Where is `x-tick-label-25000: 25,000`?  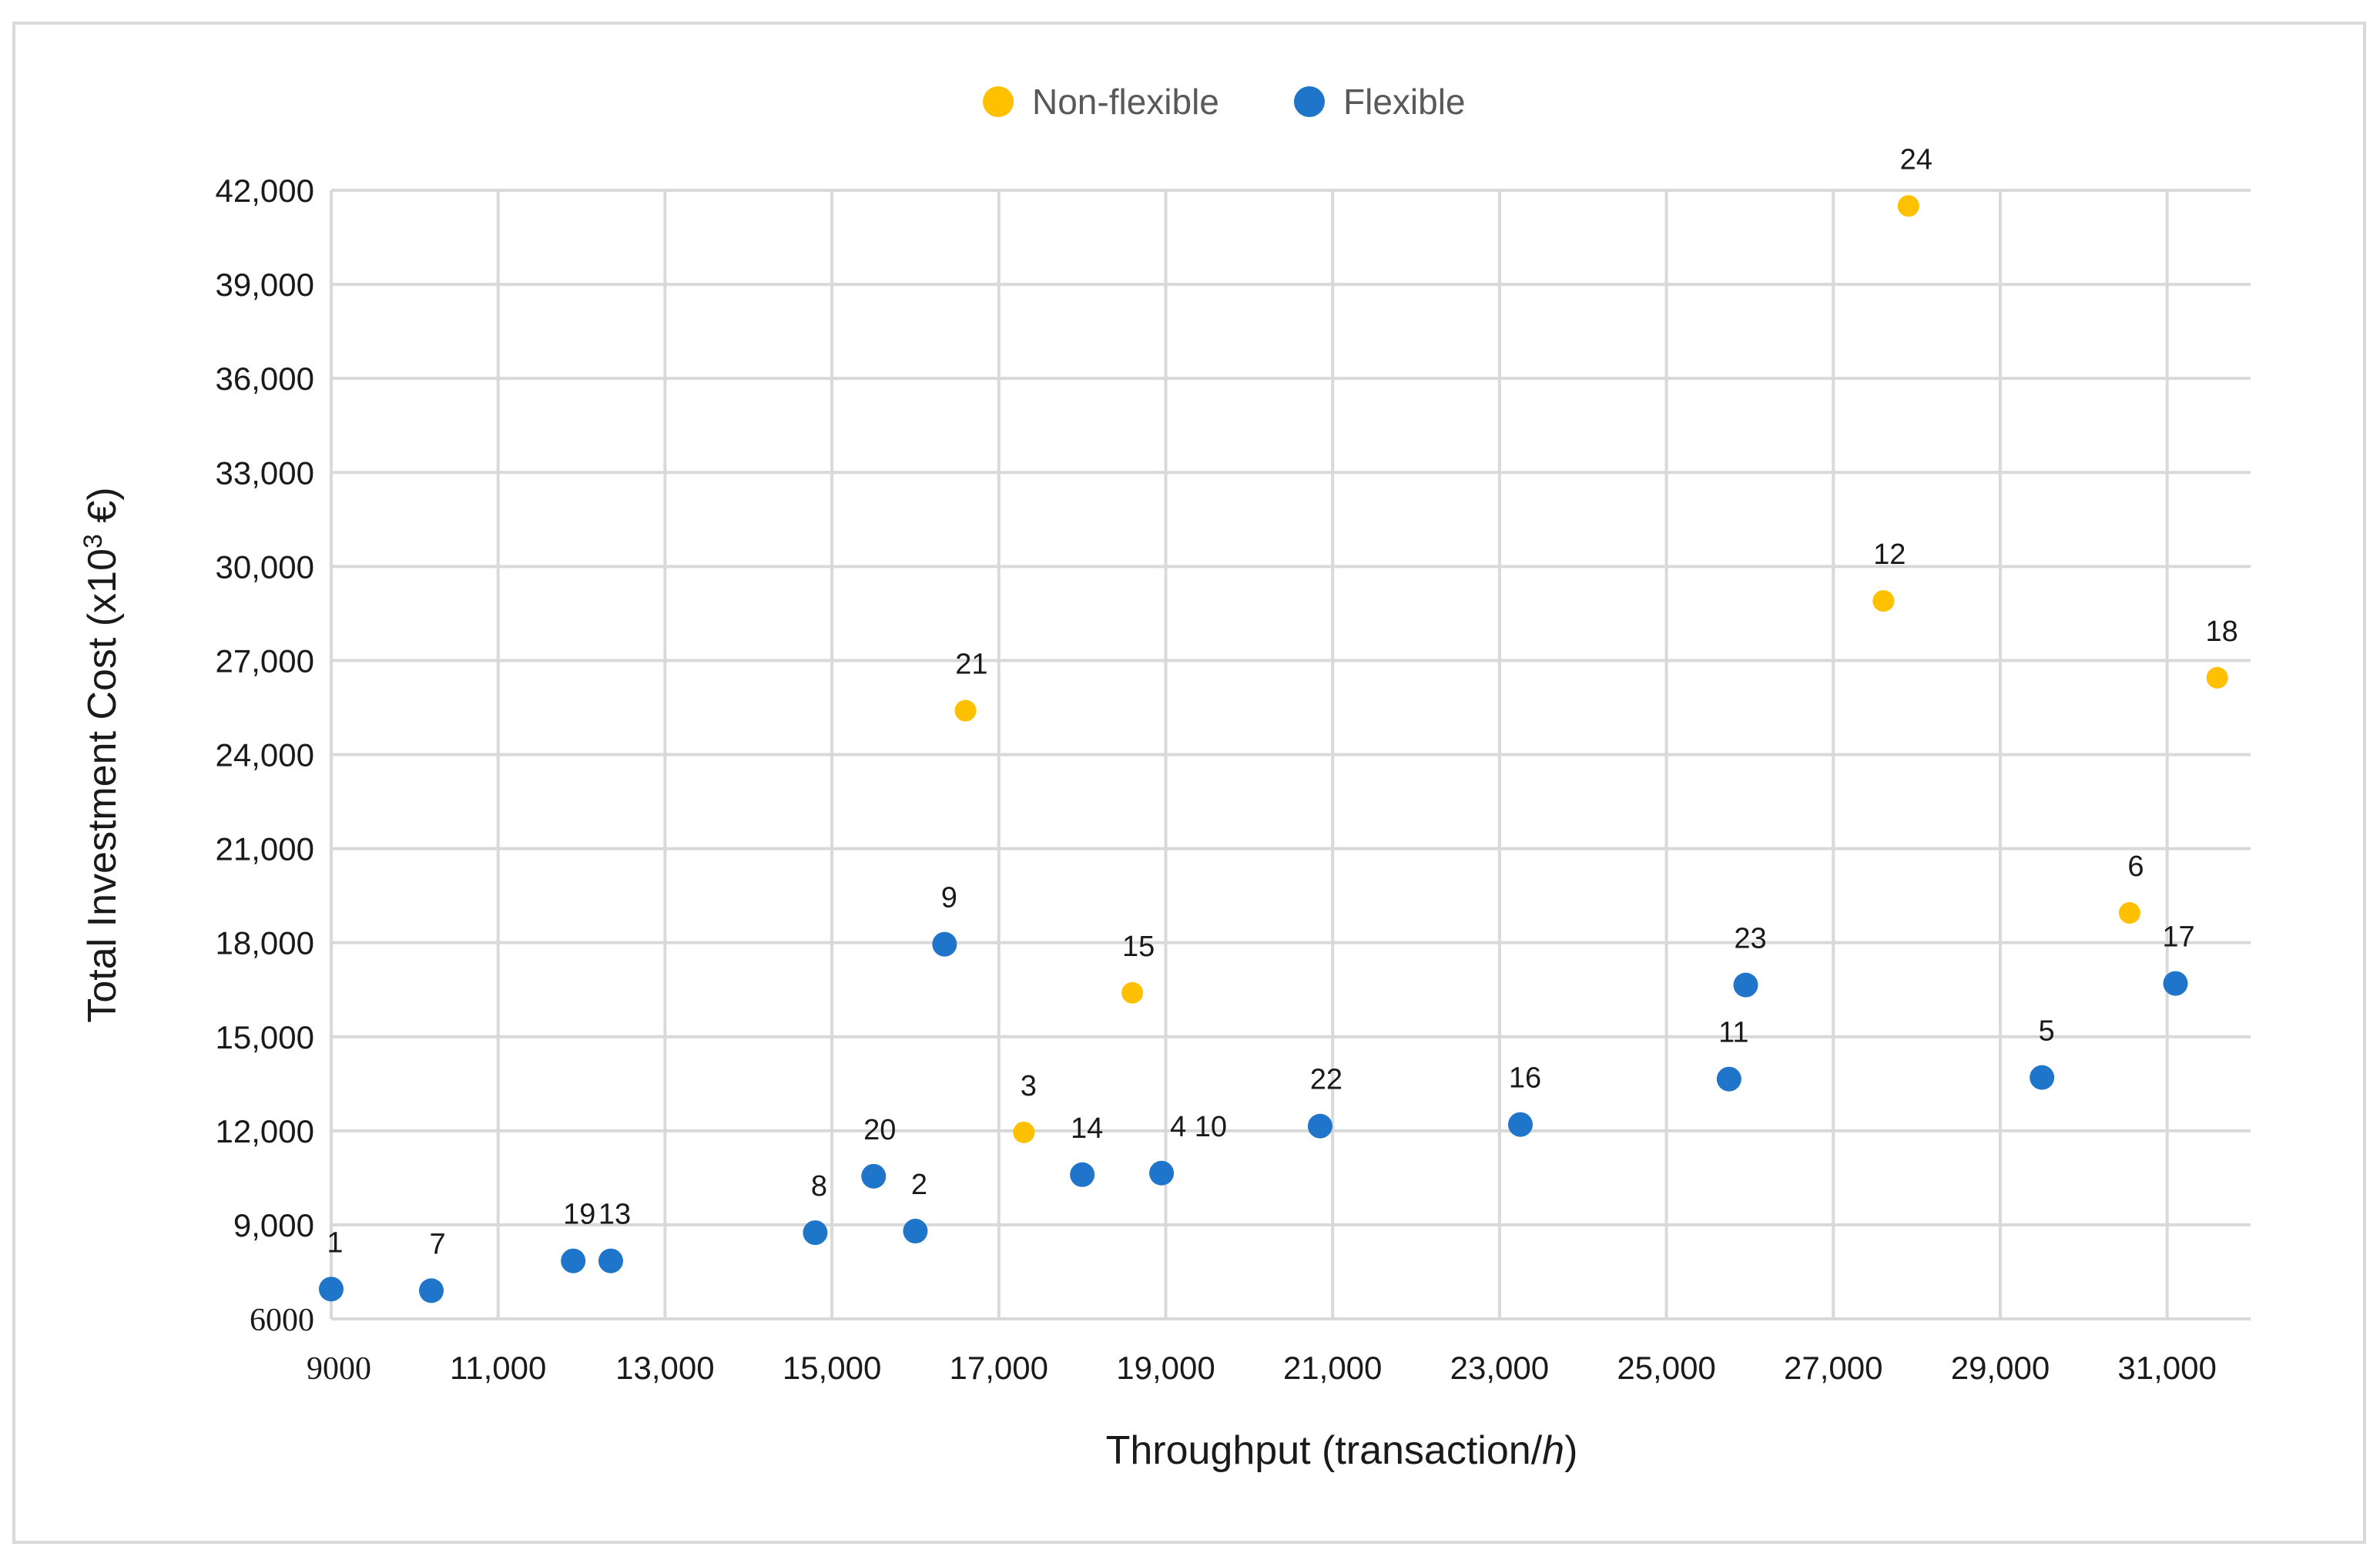 x-tick-label-25000: 25,000 is located at coordinates (1666, 1368).